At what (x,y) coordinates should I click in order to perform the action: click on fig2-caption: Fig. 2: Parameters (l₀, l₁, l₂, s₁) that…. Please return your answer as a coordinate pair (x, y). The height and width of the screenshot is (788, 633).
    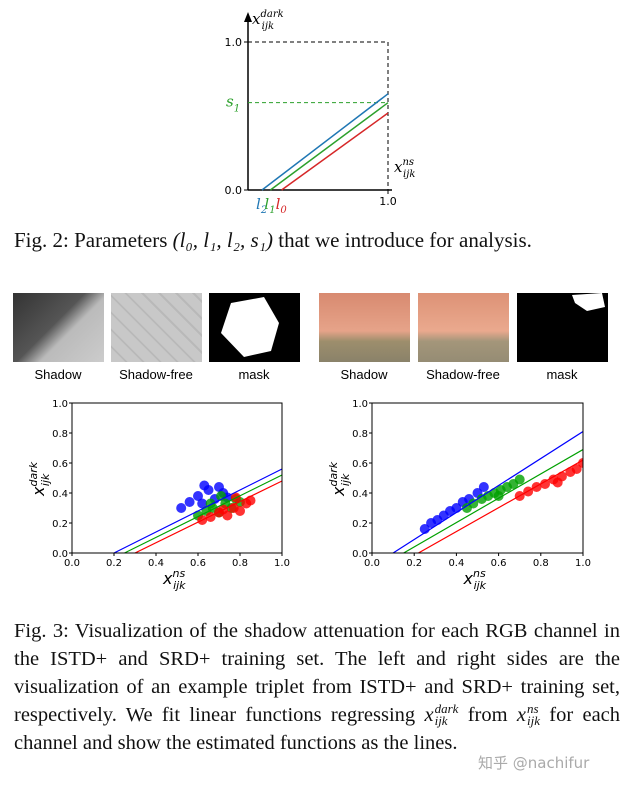
    Looking at the image, I should click on (317, 240).